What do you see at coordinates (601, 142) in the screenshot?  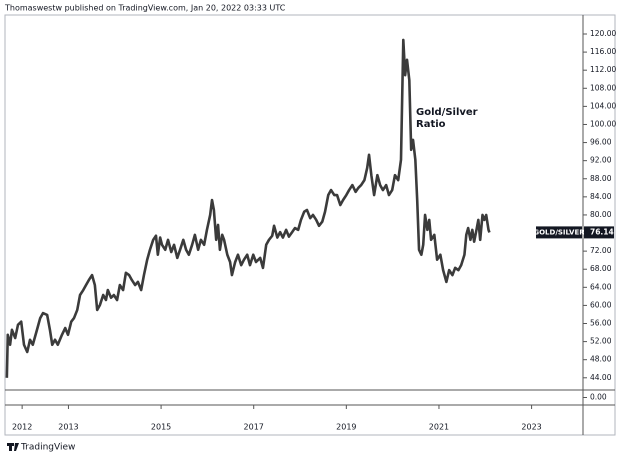 I see `y-tick-label: 96.00` at bounding box center [601, 142].